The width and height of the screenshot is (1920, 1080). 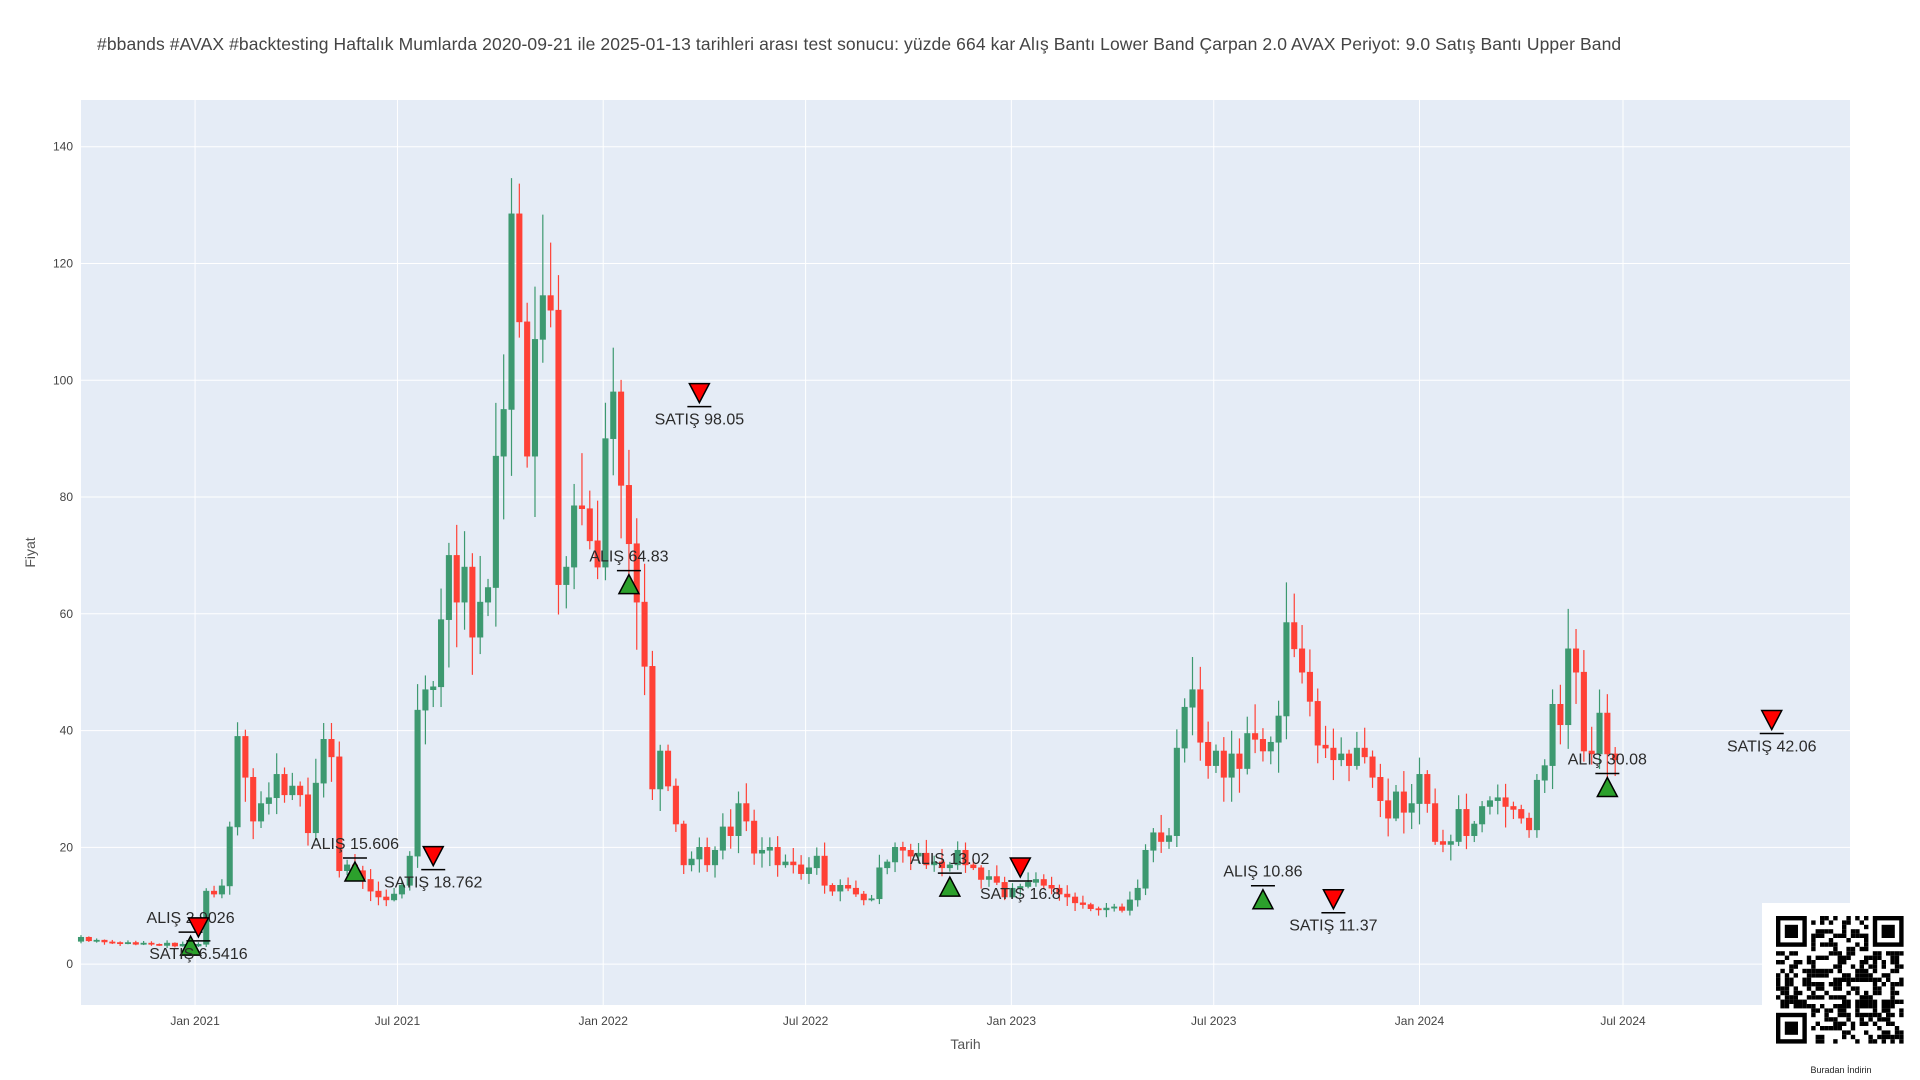 What do you see at coordinates (1771, 720) in the screenshot?
I see `down-triangle-icon` at bounding box center [1771, 720].